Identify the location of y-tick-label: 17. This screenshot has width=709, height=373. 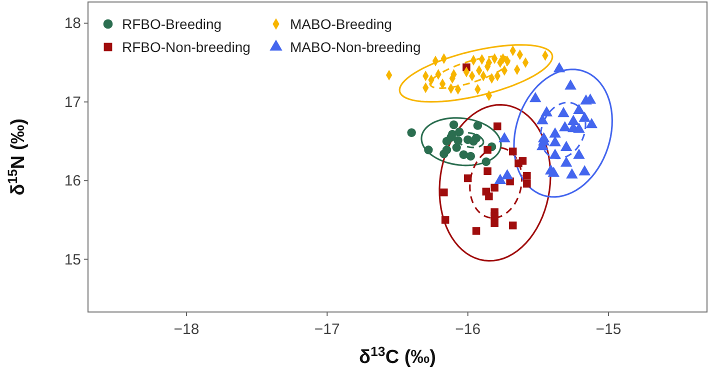
(72, 102).